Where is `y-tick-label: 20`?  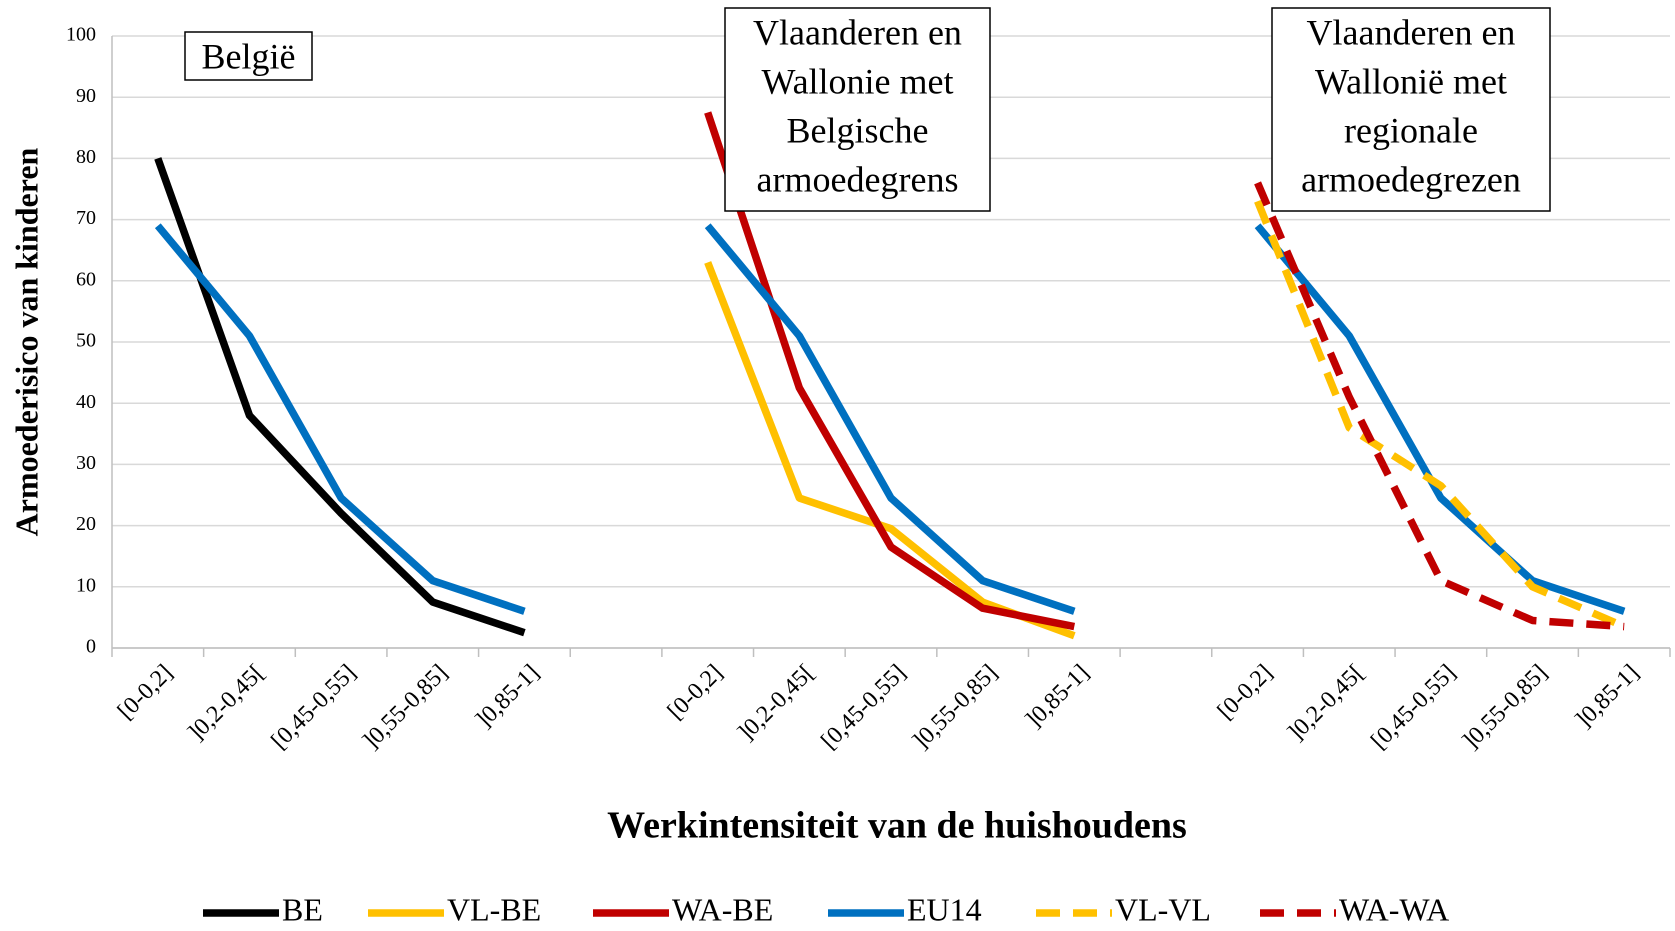
y-tick-label: 20 is located at coordinates (86, 524).